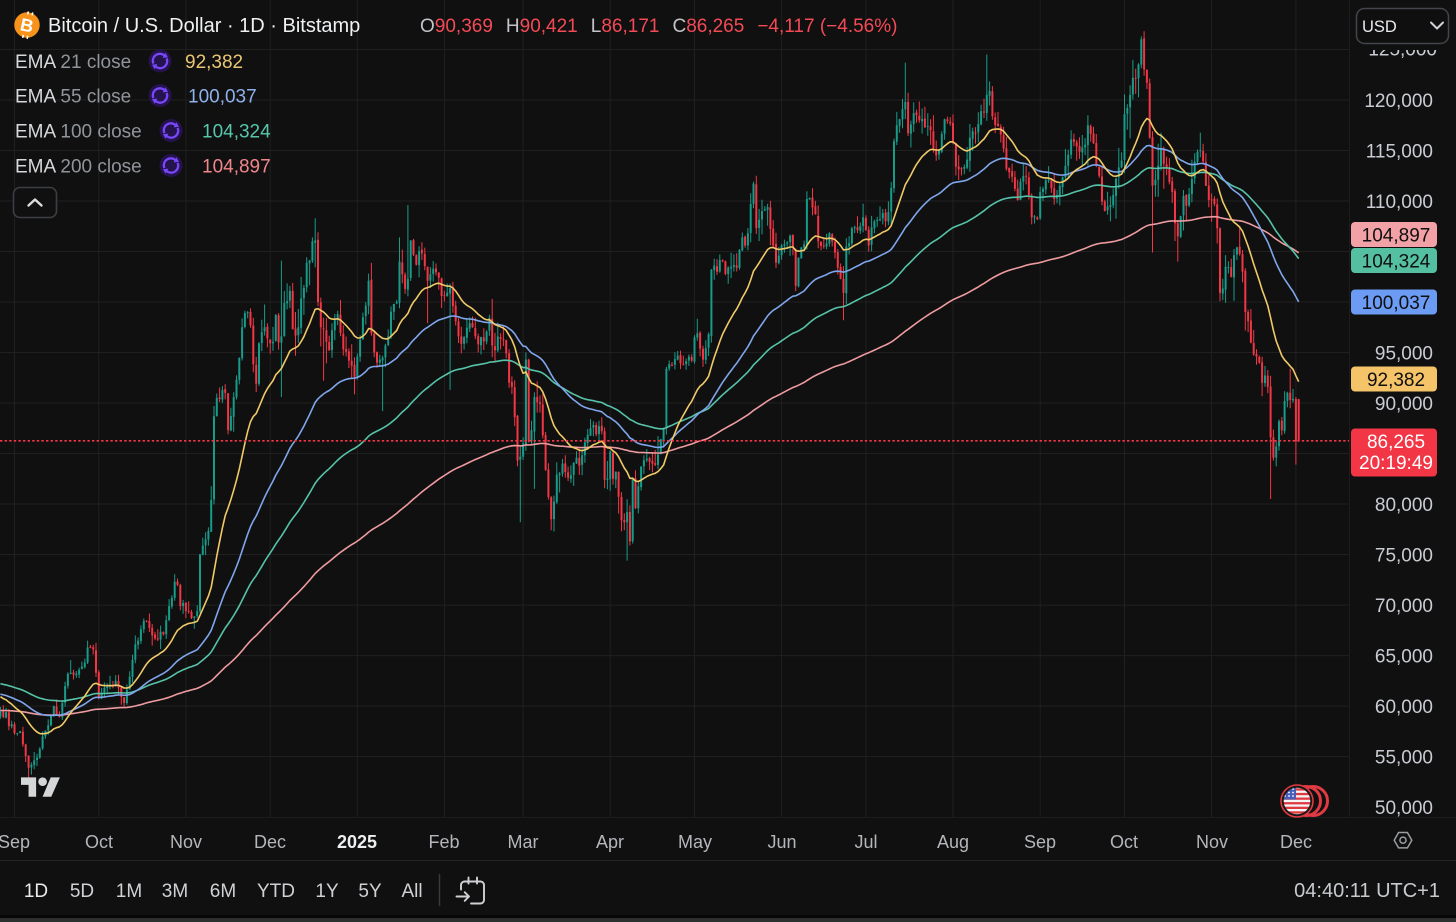 Image resolution: width=1456 pixels, height=922 pixels. I want to click on svg-text: 50,000, so click(1404, 808).